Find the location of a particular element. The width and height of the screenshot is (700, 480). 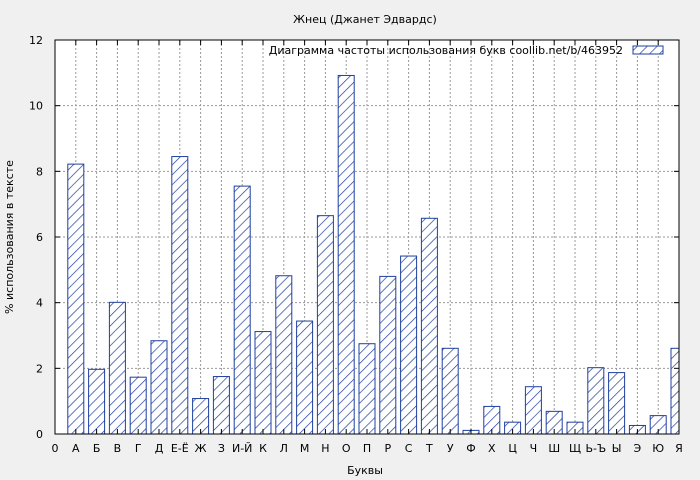

bar-Ы is located at coordinates (617, 403).